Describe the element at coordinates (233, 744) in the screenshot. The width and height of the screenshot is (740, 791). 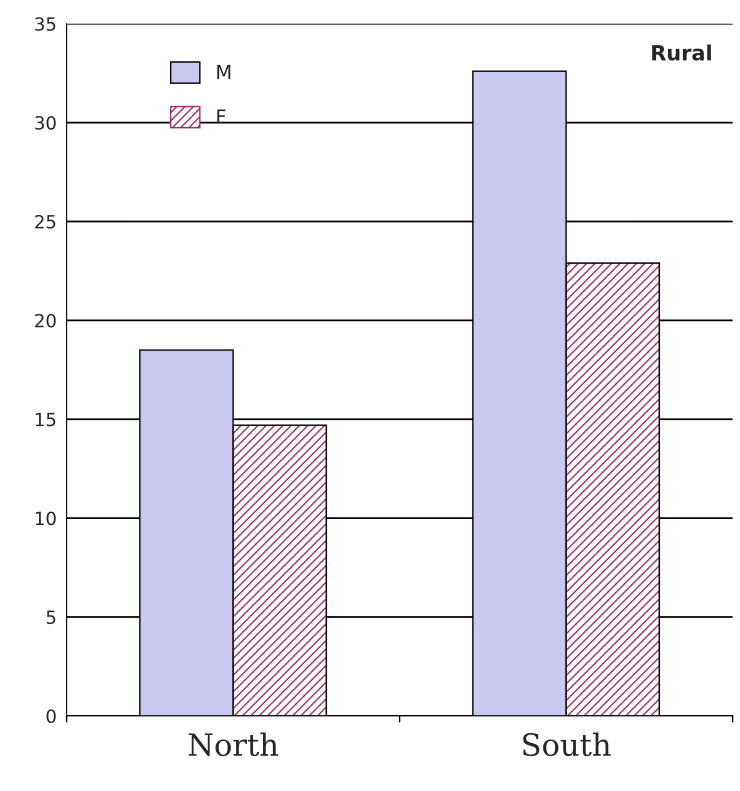
I see `x-tick-label: North` at that location.